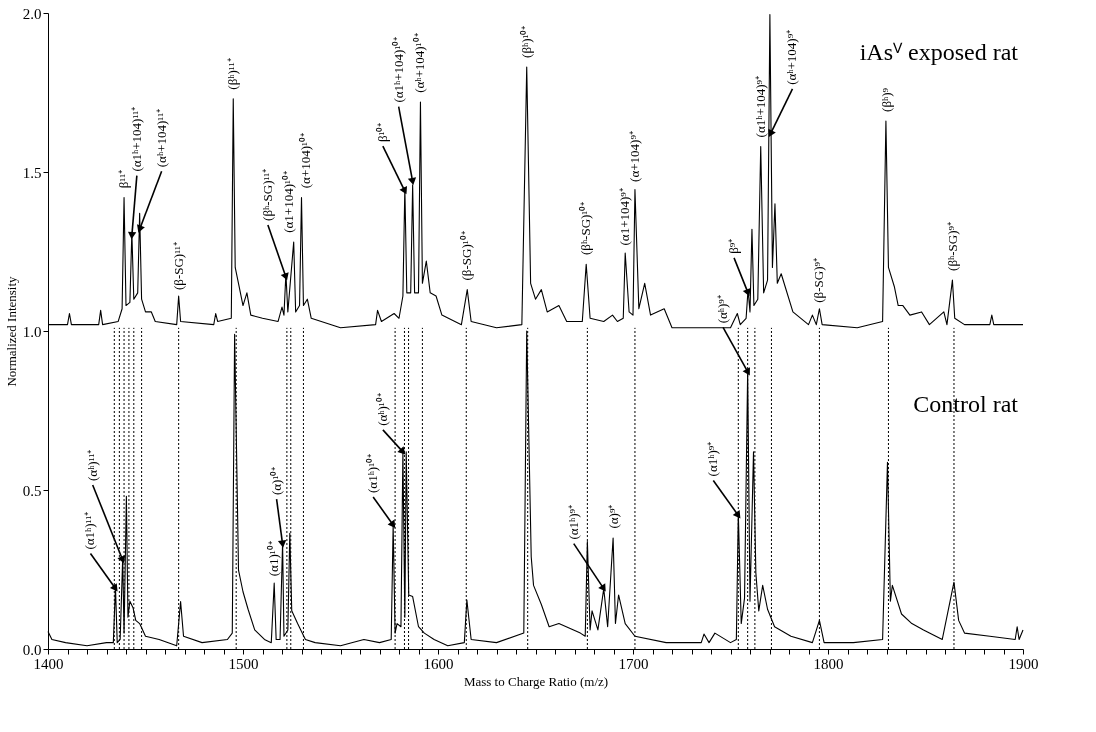 The width and height of the screenshot is (1096, 732). Describe the element at coordinates (526, 41) in the screenshot. I see `annotation: (βʰ)¹⁰⁺` at that location.